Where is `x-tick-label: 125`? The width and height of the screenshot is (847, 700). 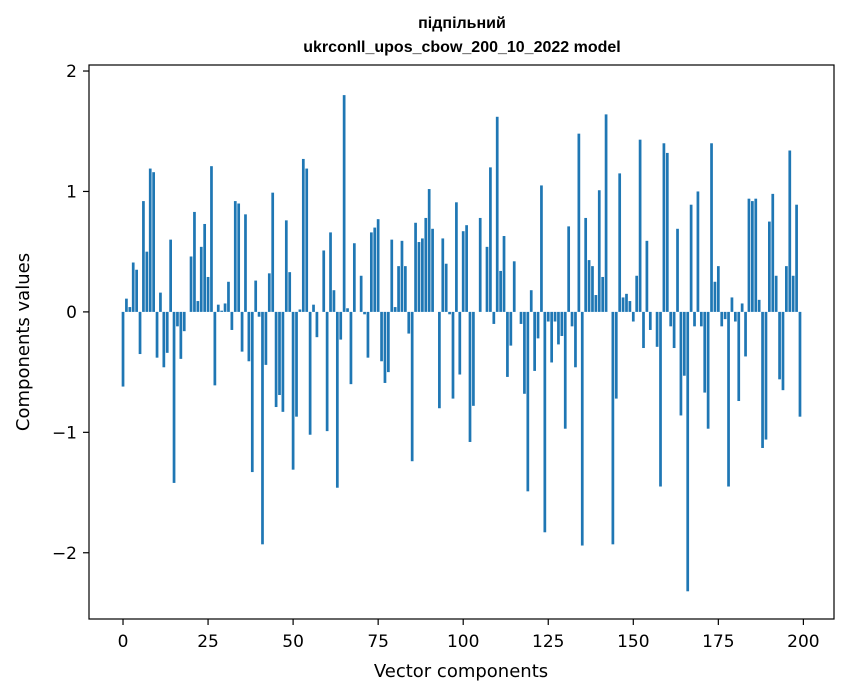 x-tick-label: 125 is located at coordinates (548, 642).